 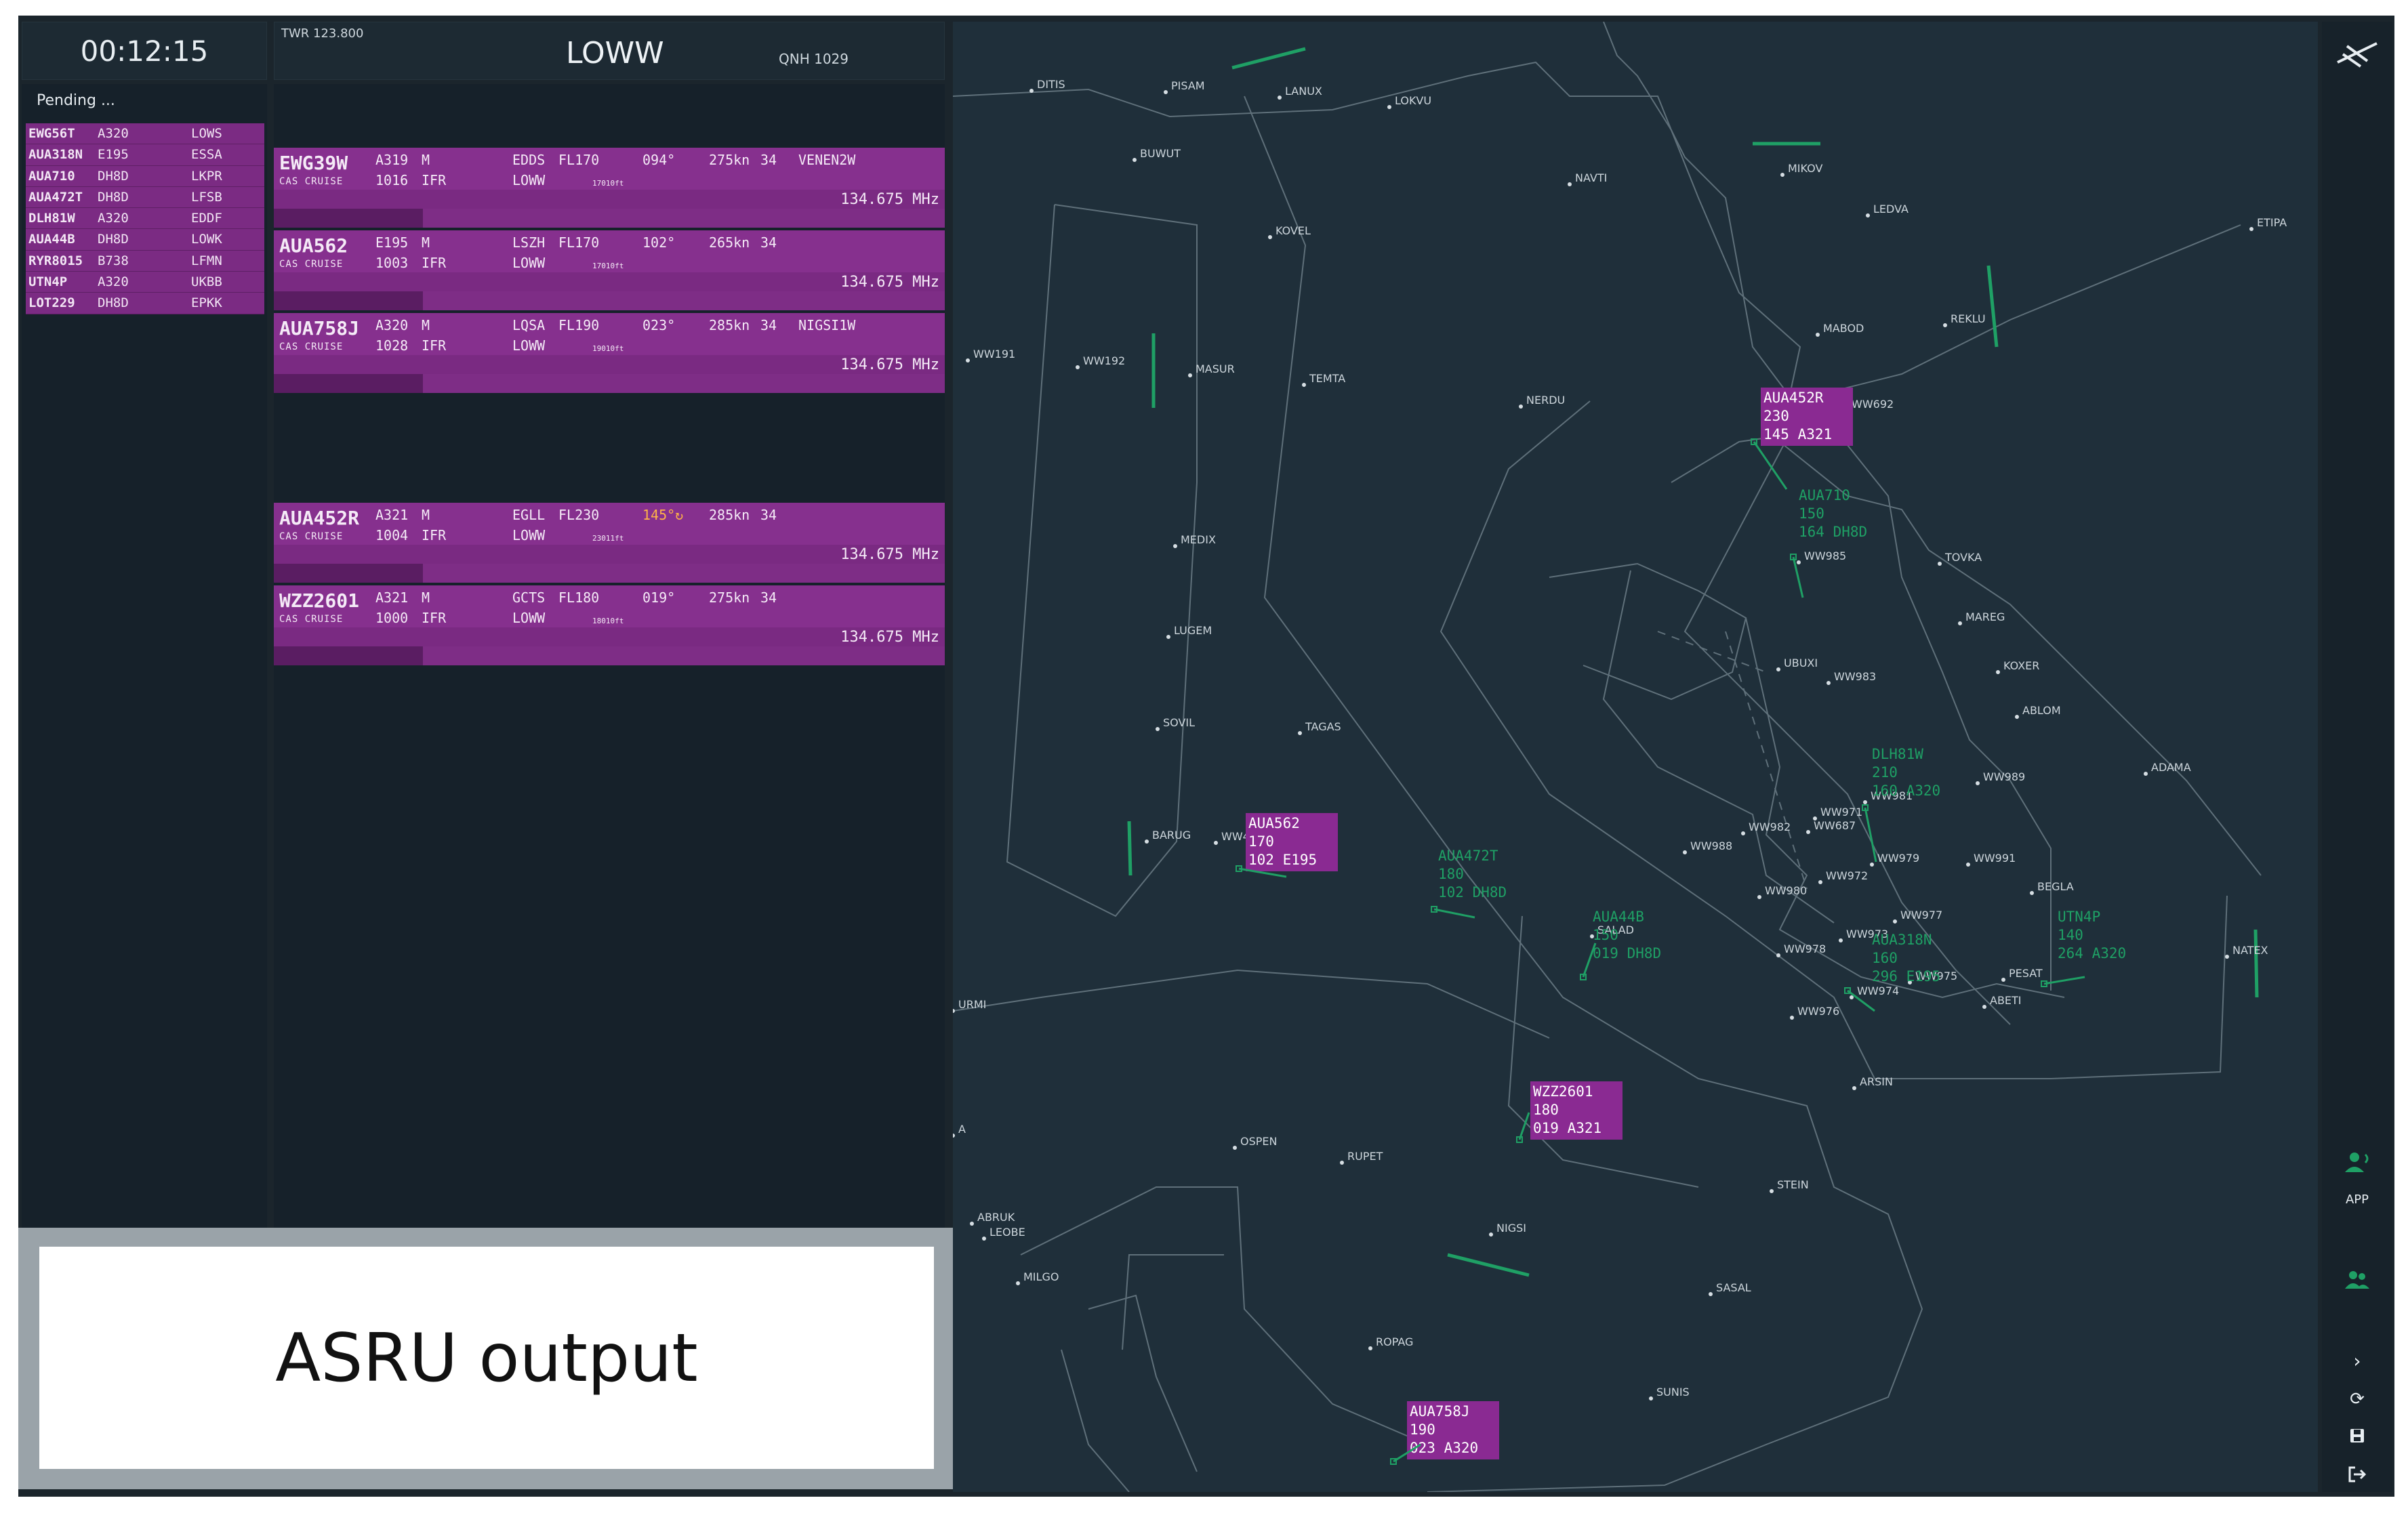 I want to click on strip-route: VENEN2W, so click(x=827, y=160).